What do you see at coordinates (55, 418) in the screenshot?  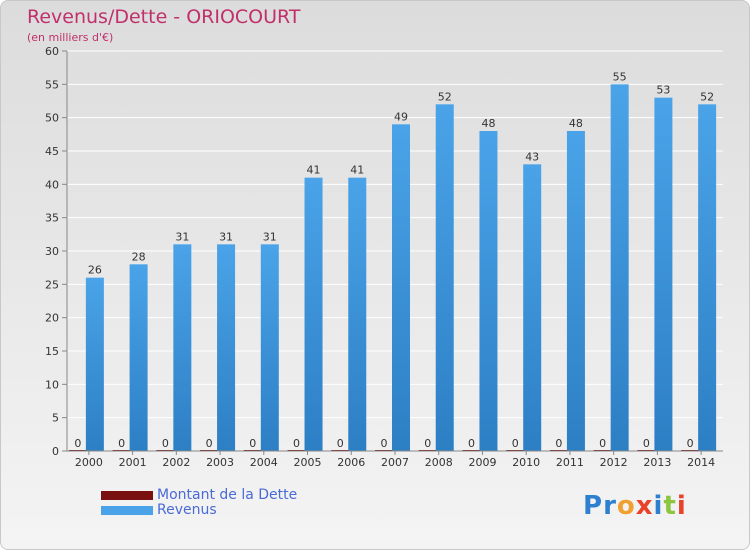 I see `y-tick-label: 5` at bounding box center [55, 418].